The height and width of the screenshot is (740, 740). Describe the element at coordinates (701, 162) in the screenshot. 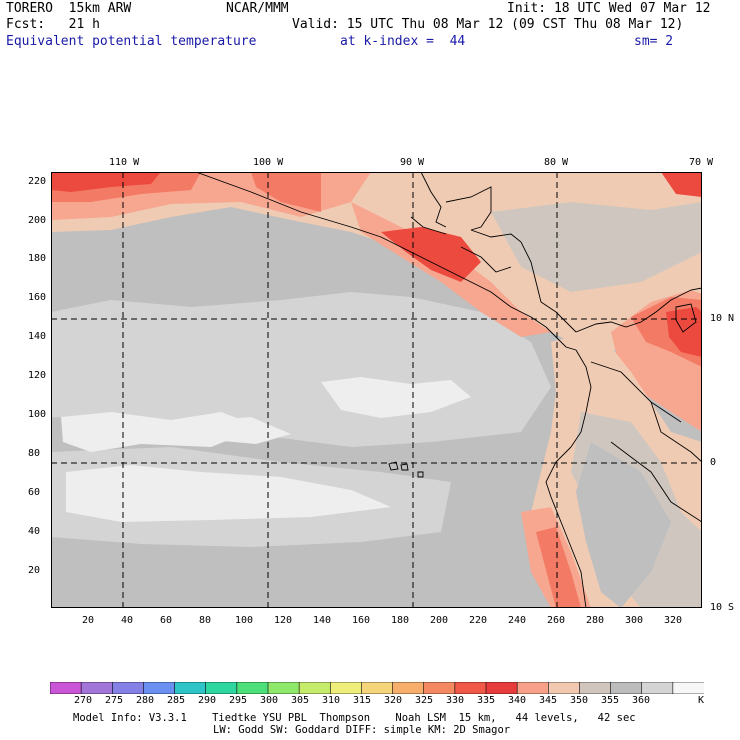

I see `lon-label-70w: 70 W` at that location.